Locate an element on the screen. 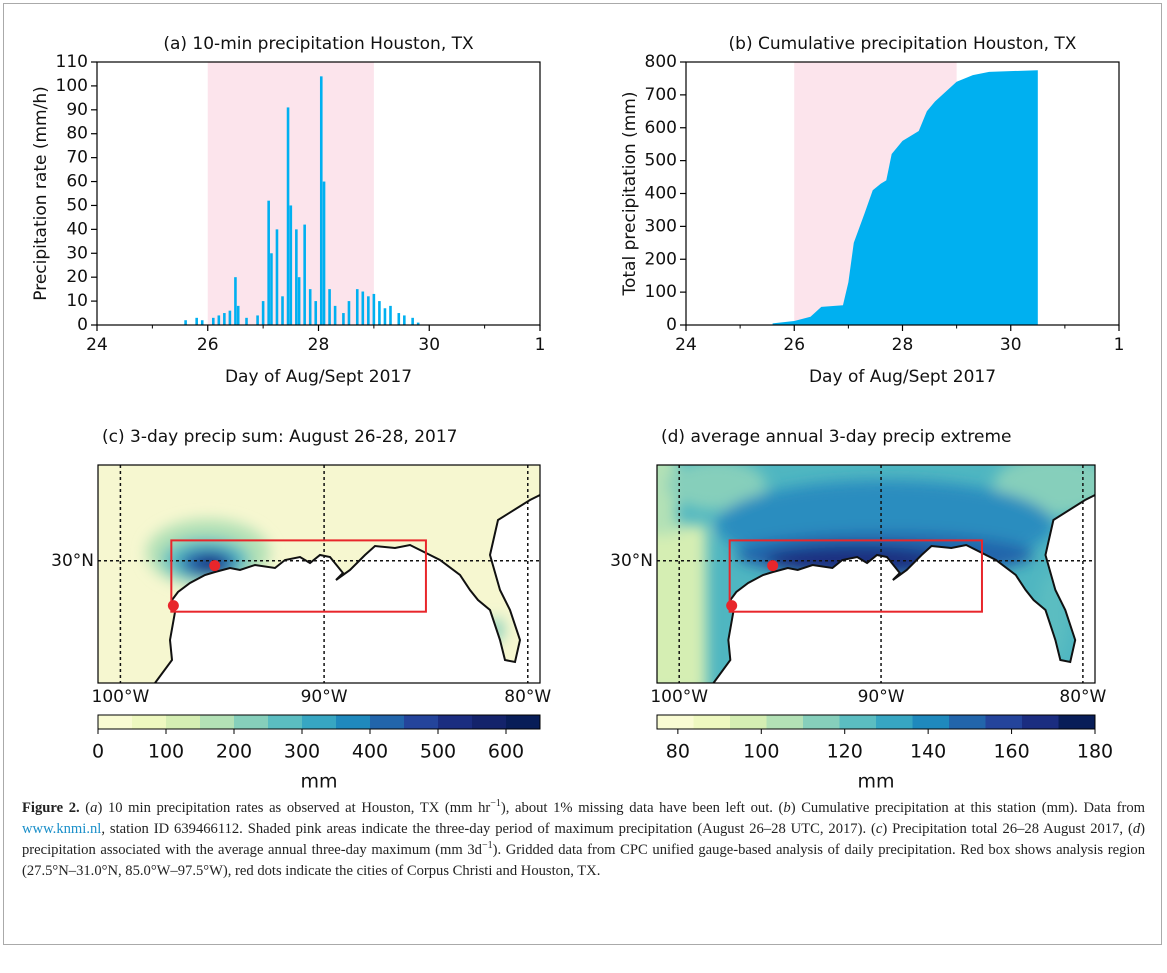 This screenshot has width=1167, height=973. caption-run: d is located at coordinates (1136, 829).